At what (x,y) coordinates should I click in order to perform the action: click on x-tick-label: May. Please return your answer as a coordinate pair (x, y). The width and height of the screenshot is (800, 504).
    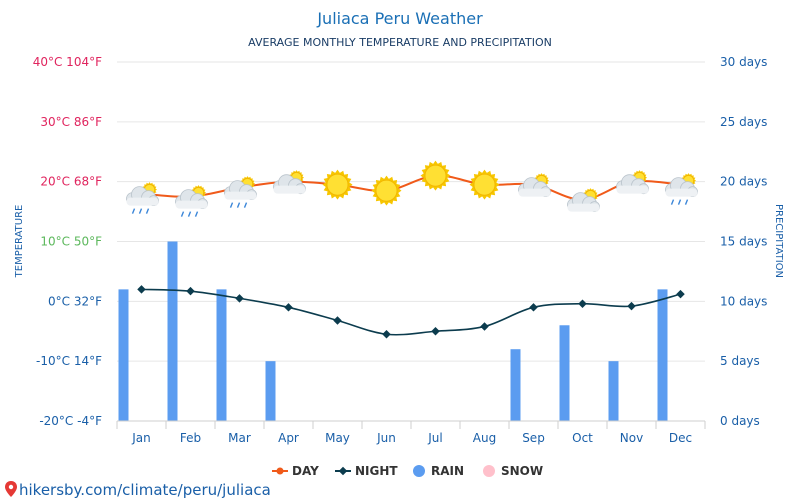
    Looking at the image, I should click on (337, 438).